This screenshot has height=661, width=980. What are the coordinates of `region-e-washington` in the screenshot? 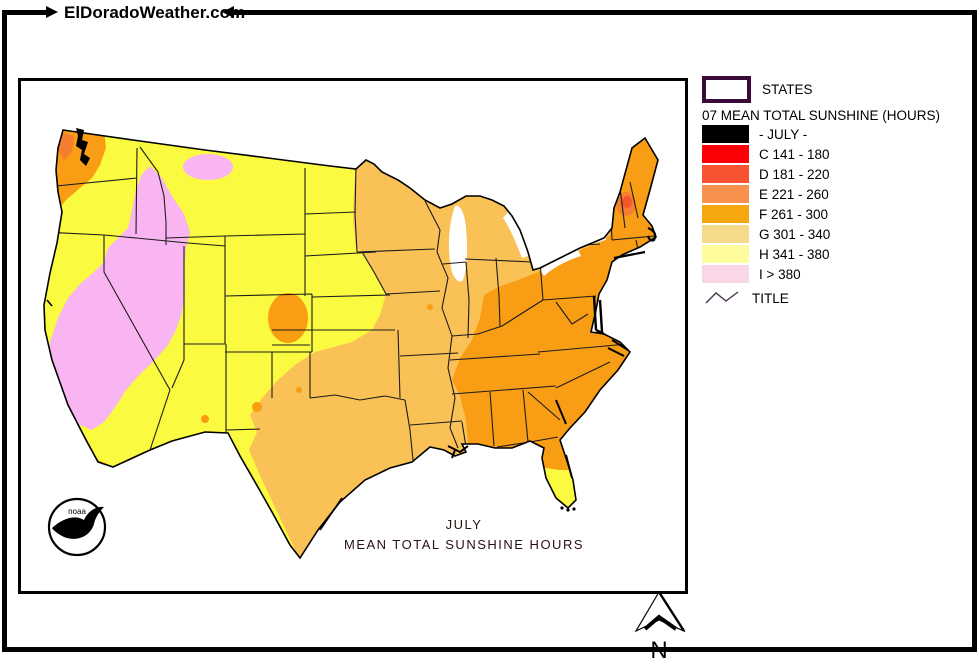 It's located at (66, 146).